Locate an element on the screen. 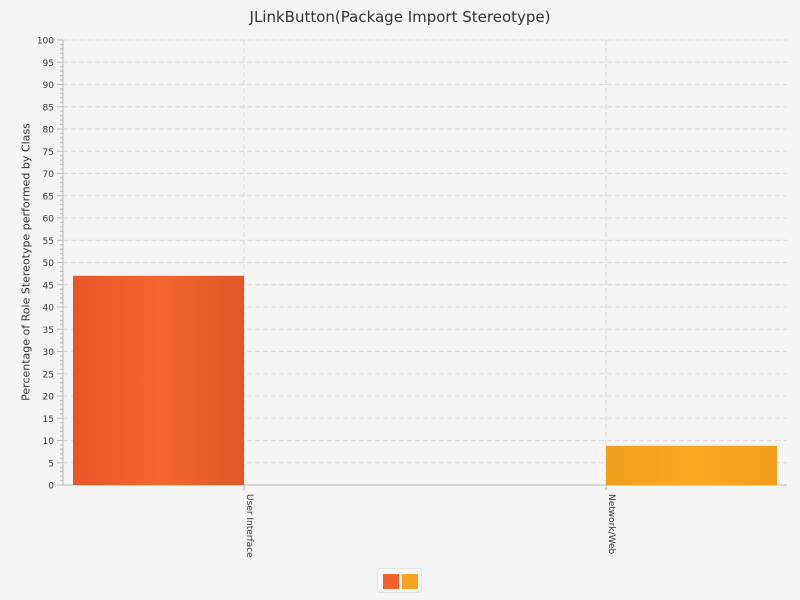  y-tick-label: 65 is located at coordinates (48, 197).